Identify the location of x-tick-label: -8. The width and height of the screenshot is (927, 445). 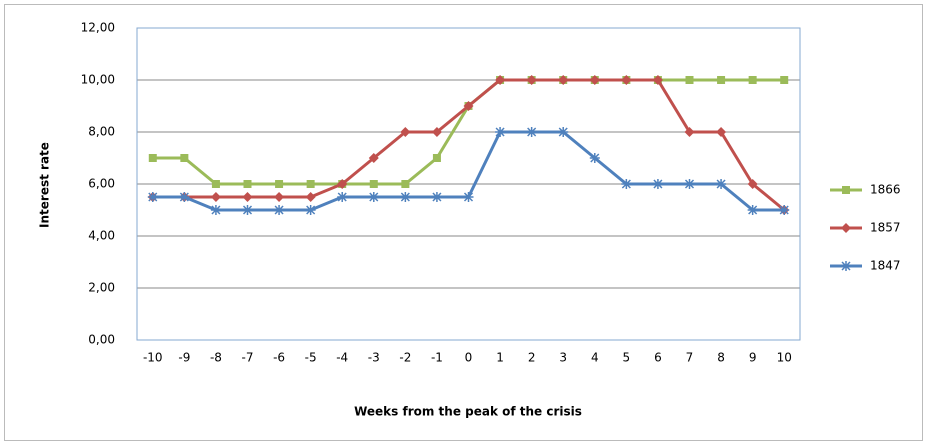
(216, 358).